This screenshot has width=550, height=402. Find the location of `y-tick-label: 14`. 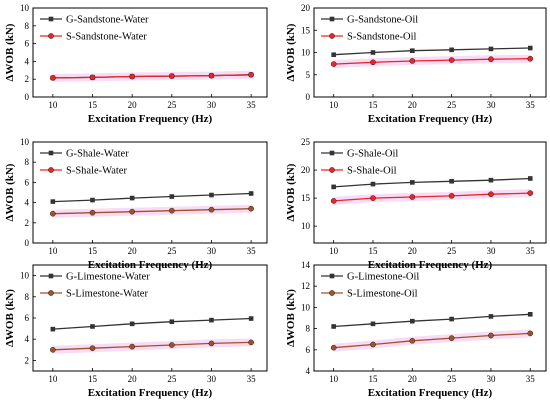

y-tick-label: 14 is located at coordinates (306, 265).